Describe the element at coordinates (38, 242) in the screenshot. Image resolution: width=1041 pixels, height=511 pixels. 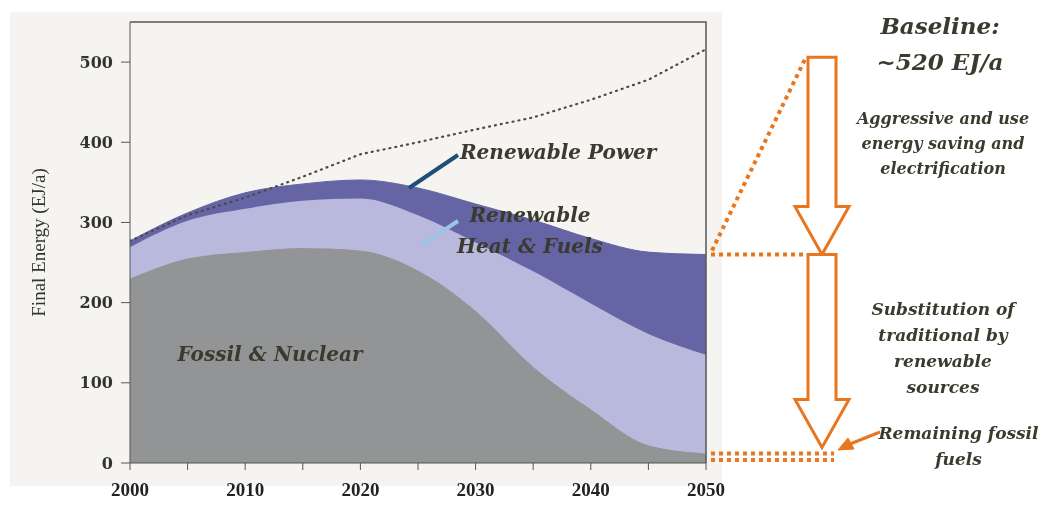
I see `y-axis-title: Final Energy (EJ/a)` at that location.